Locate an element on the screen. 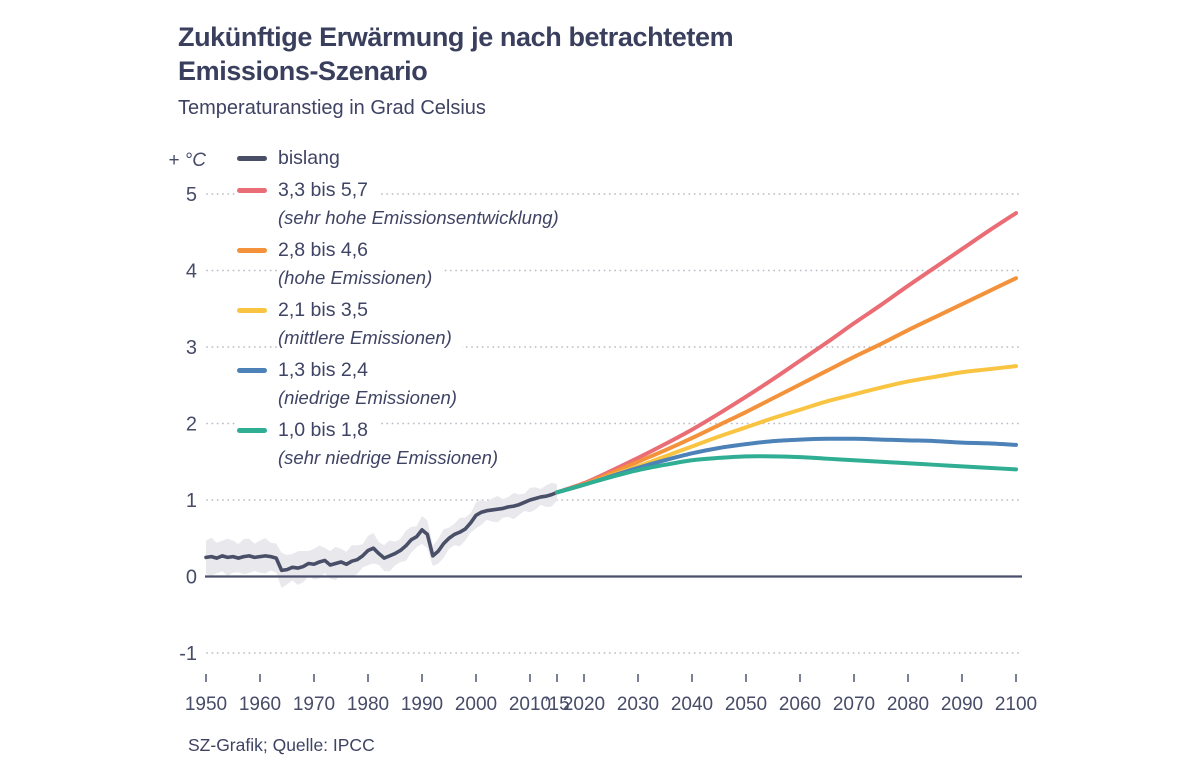  x-axis-label-1970: 1970 is located at coordinates (314, 704).